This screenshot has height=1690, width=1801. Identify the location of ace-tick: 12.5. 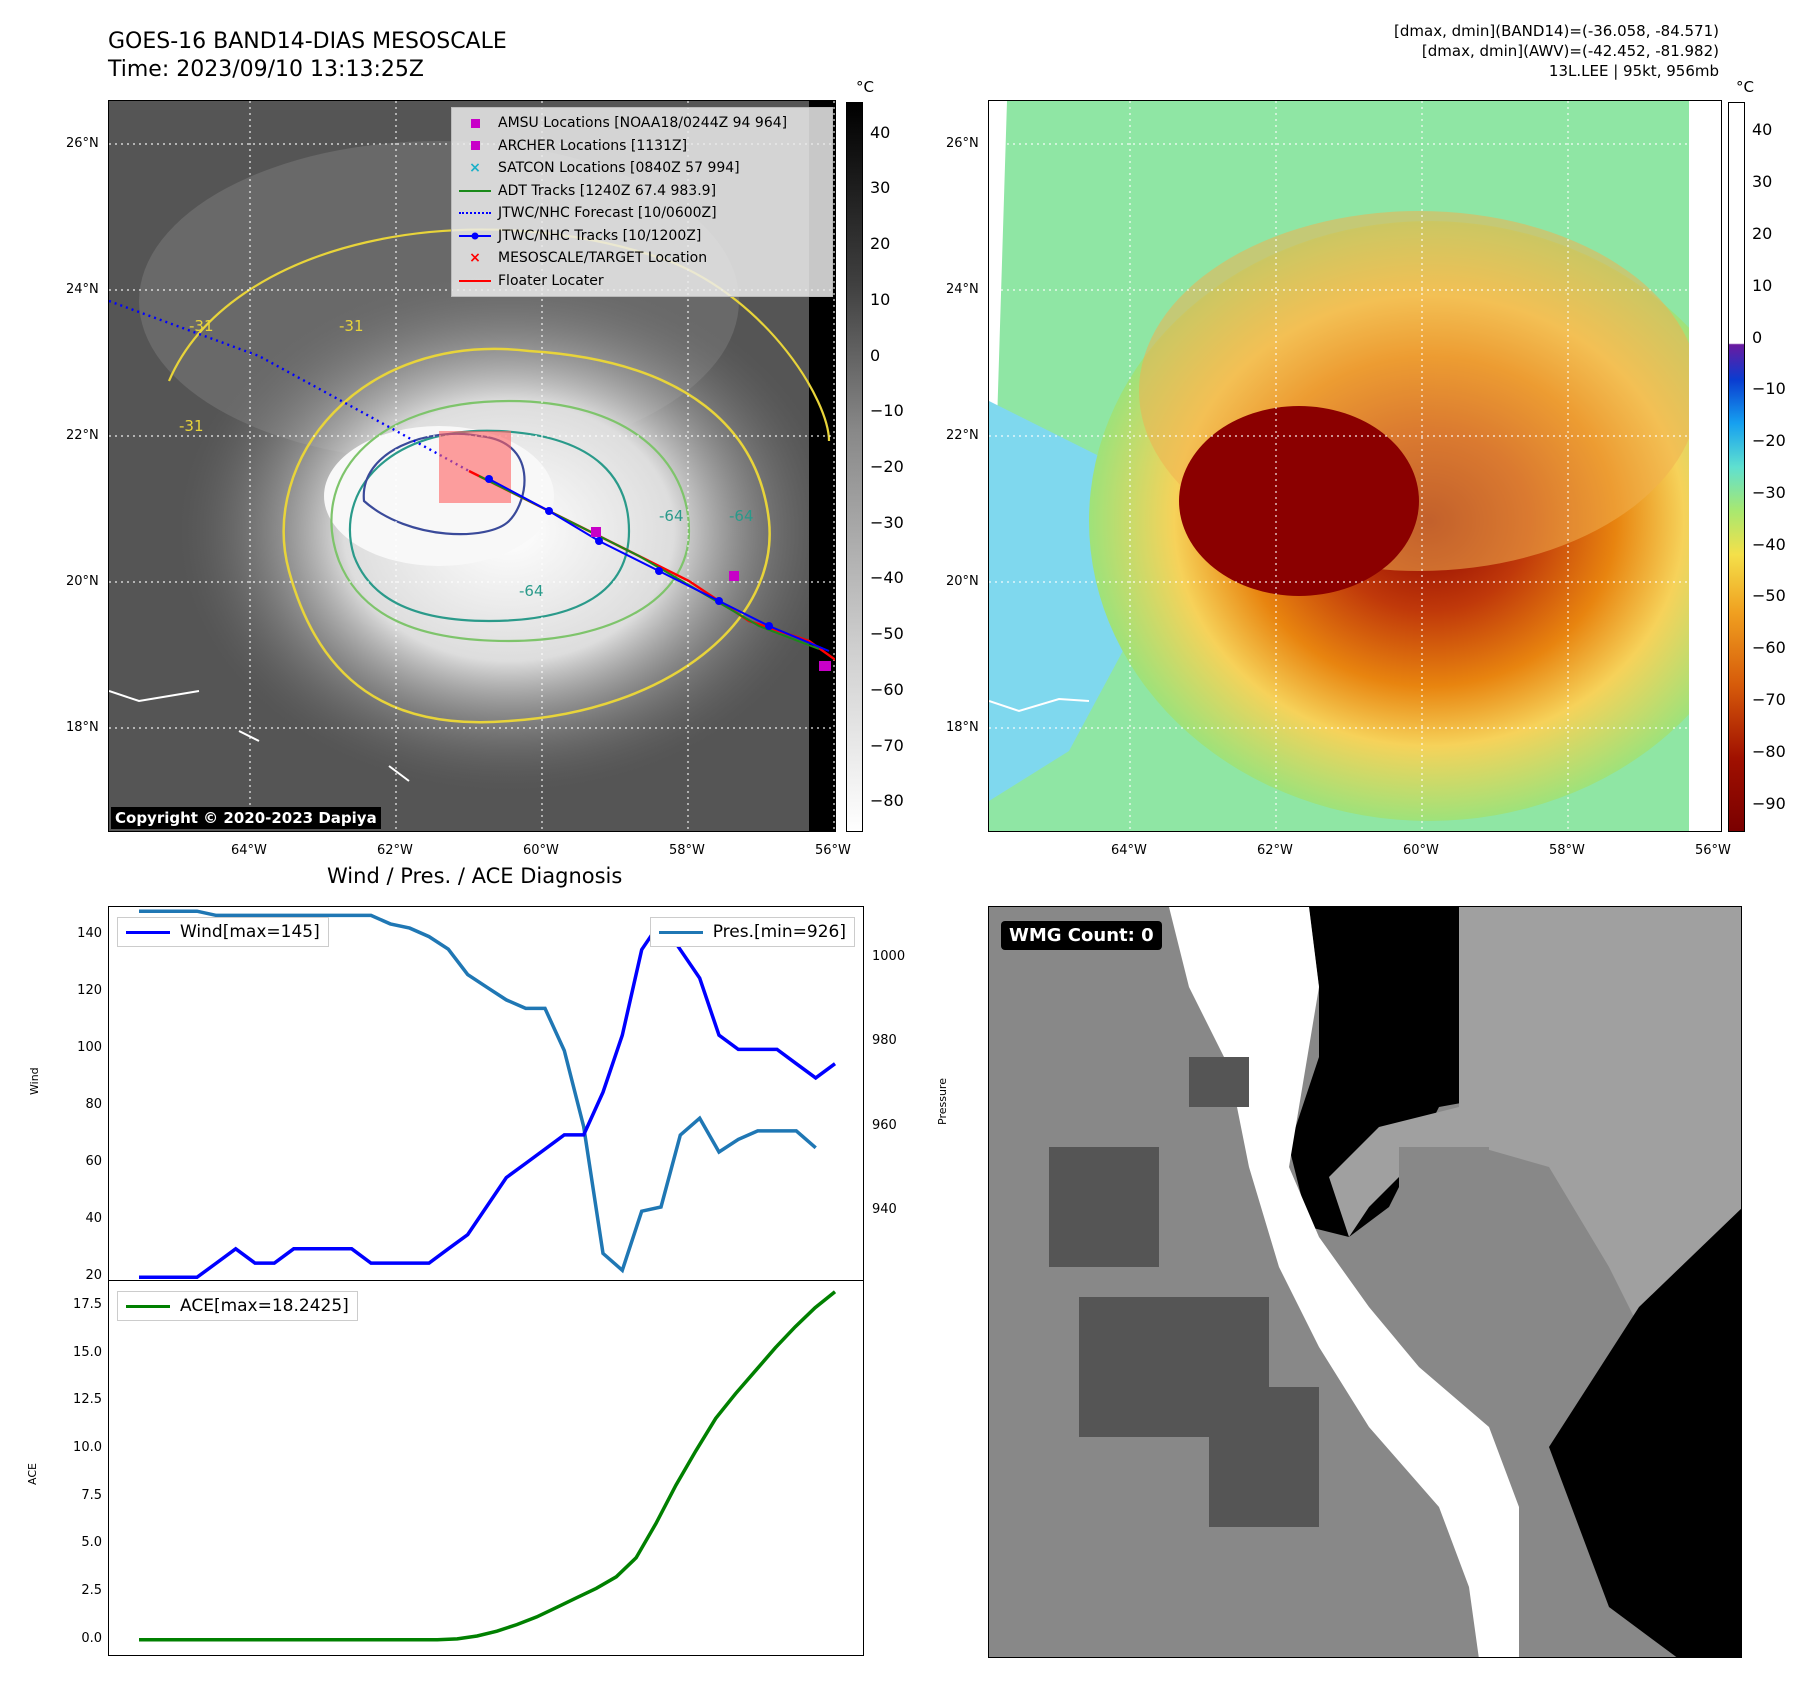
(87, 1400).